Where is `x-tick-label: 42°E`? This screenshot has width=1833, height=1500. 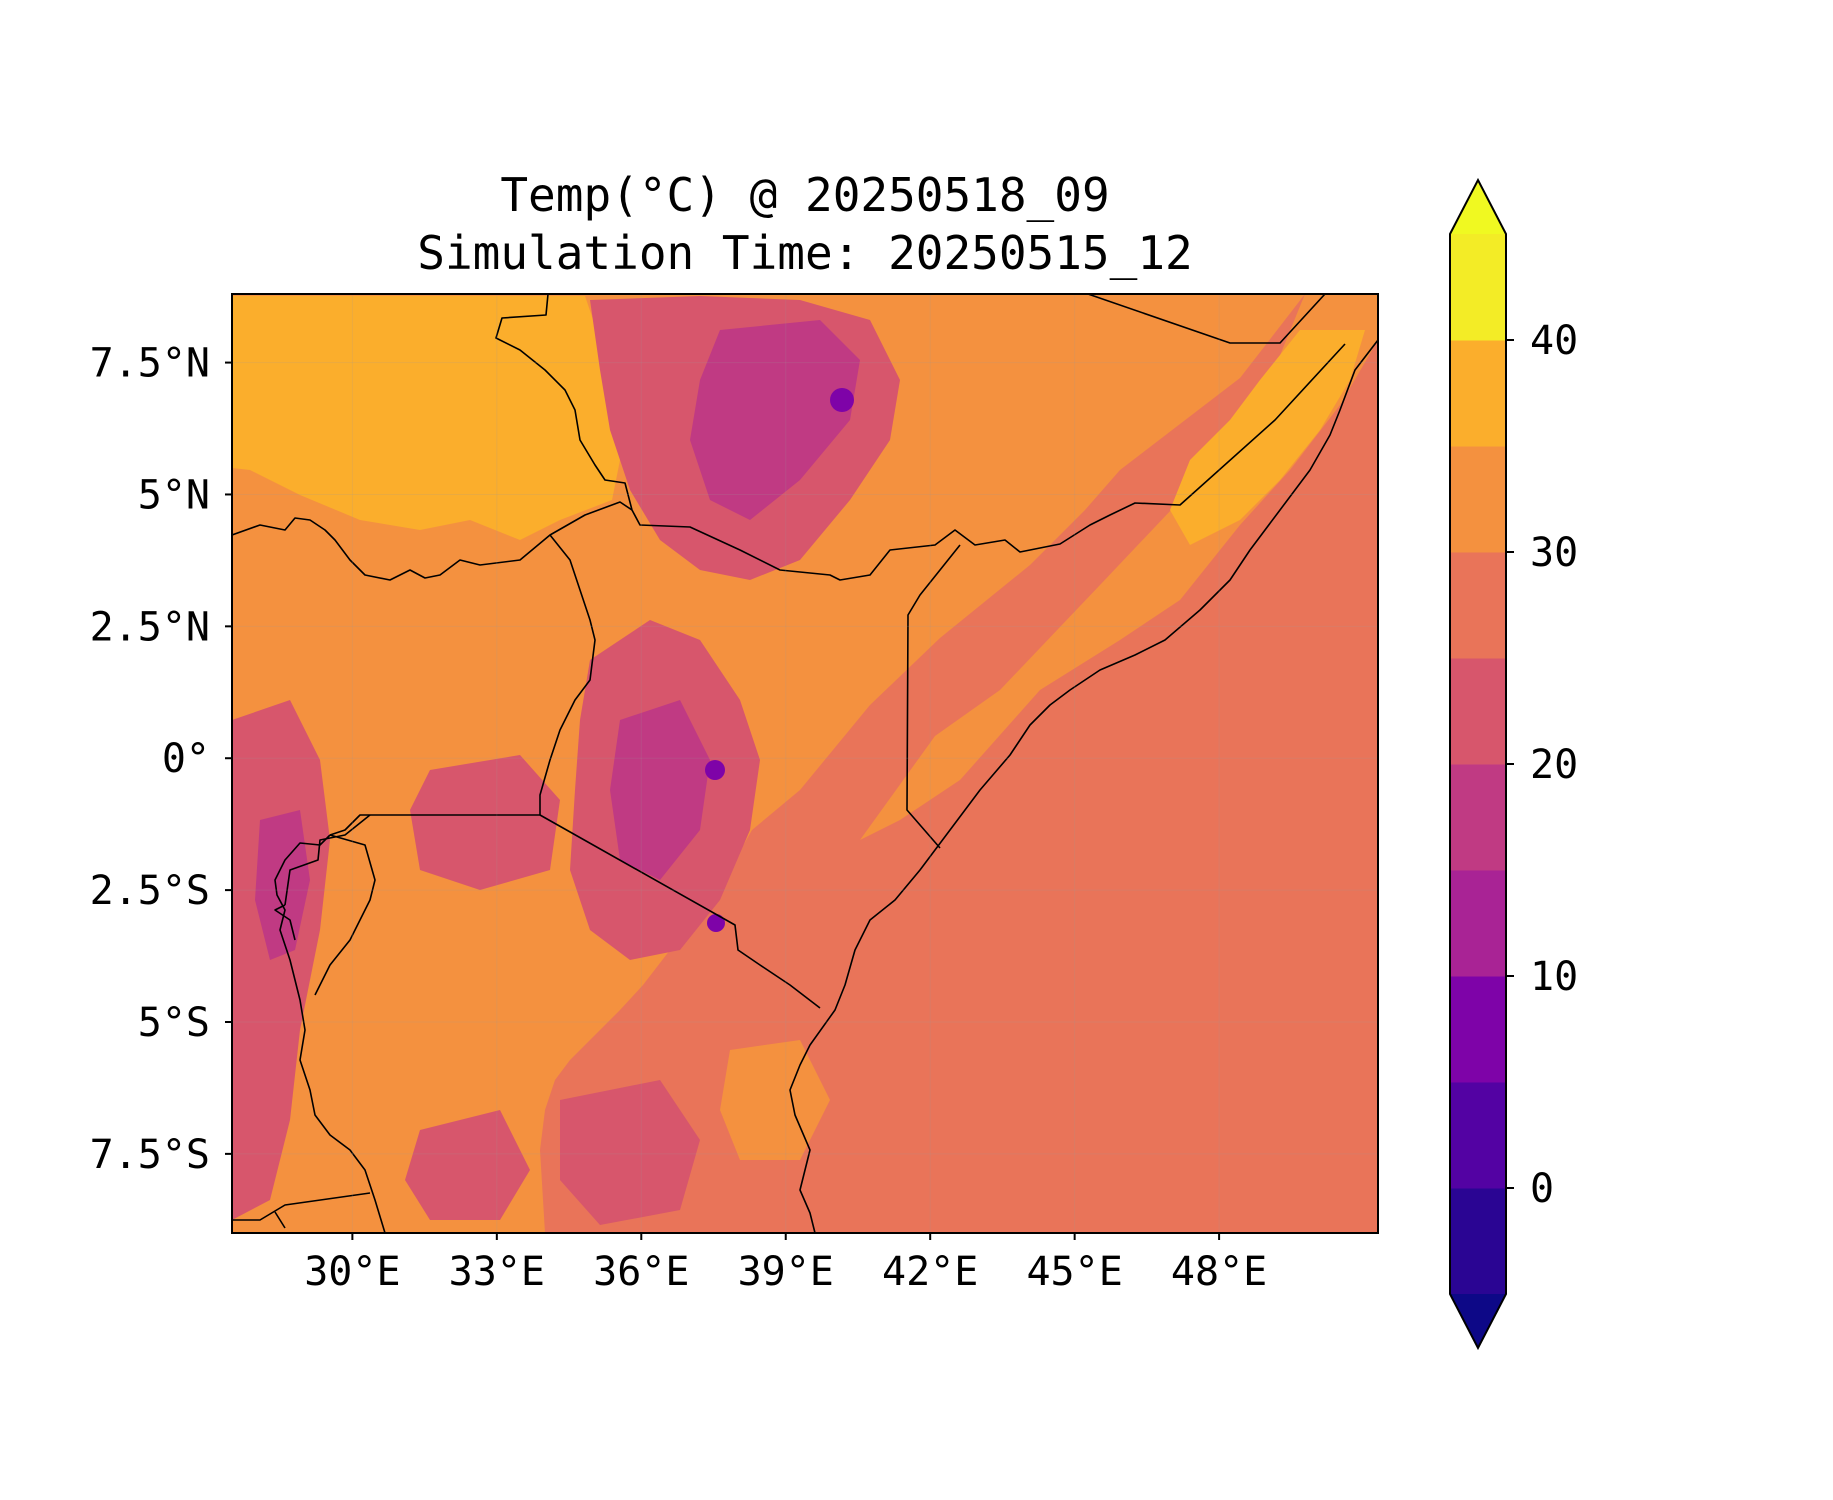
x-tick-label: 42°E is located at coordinates (930, 1272).